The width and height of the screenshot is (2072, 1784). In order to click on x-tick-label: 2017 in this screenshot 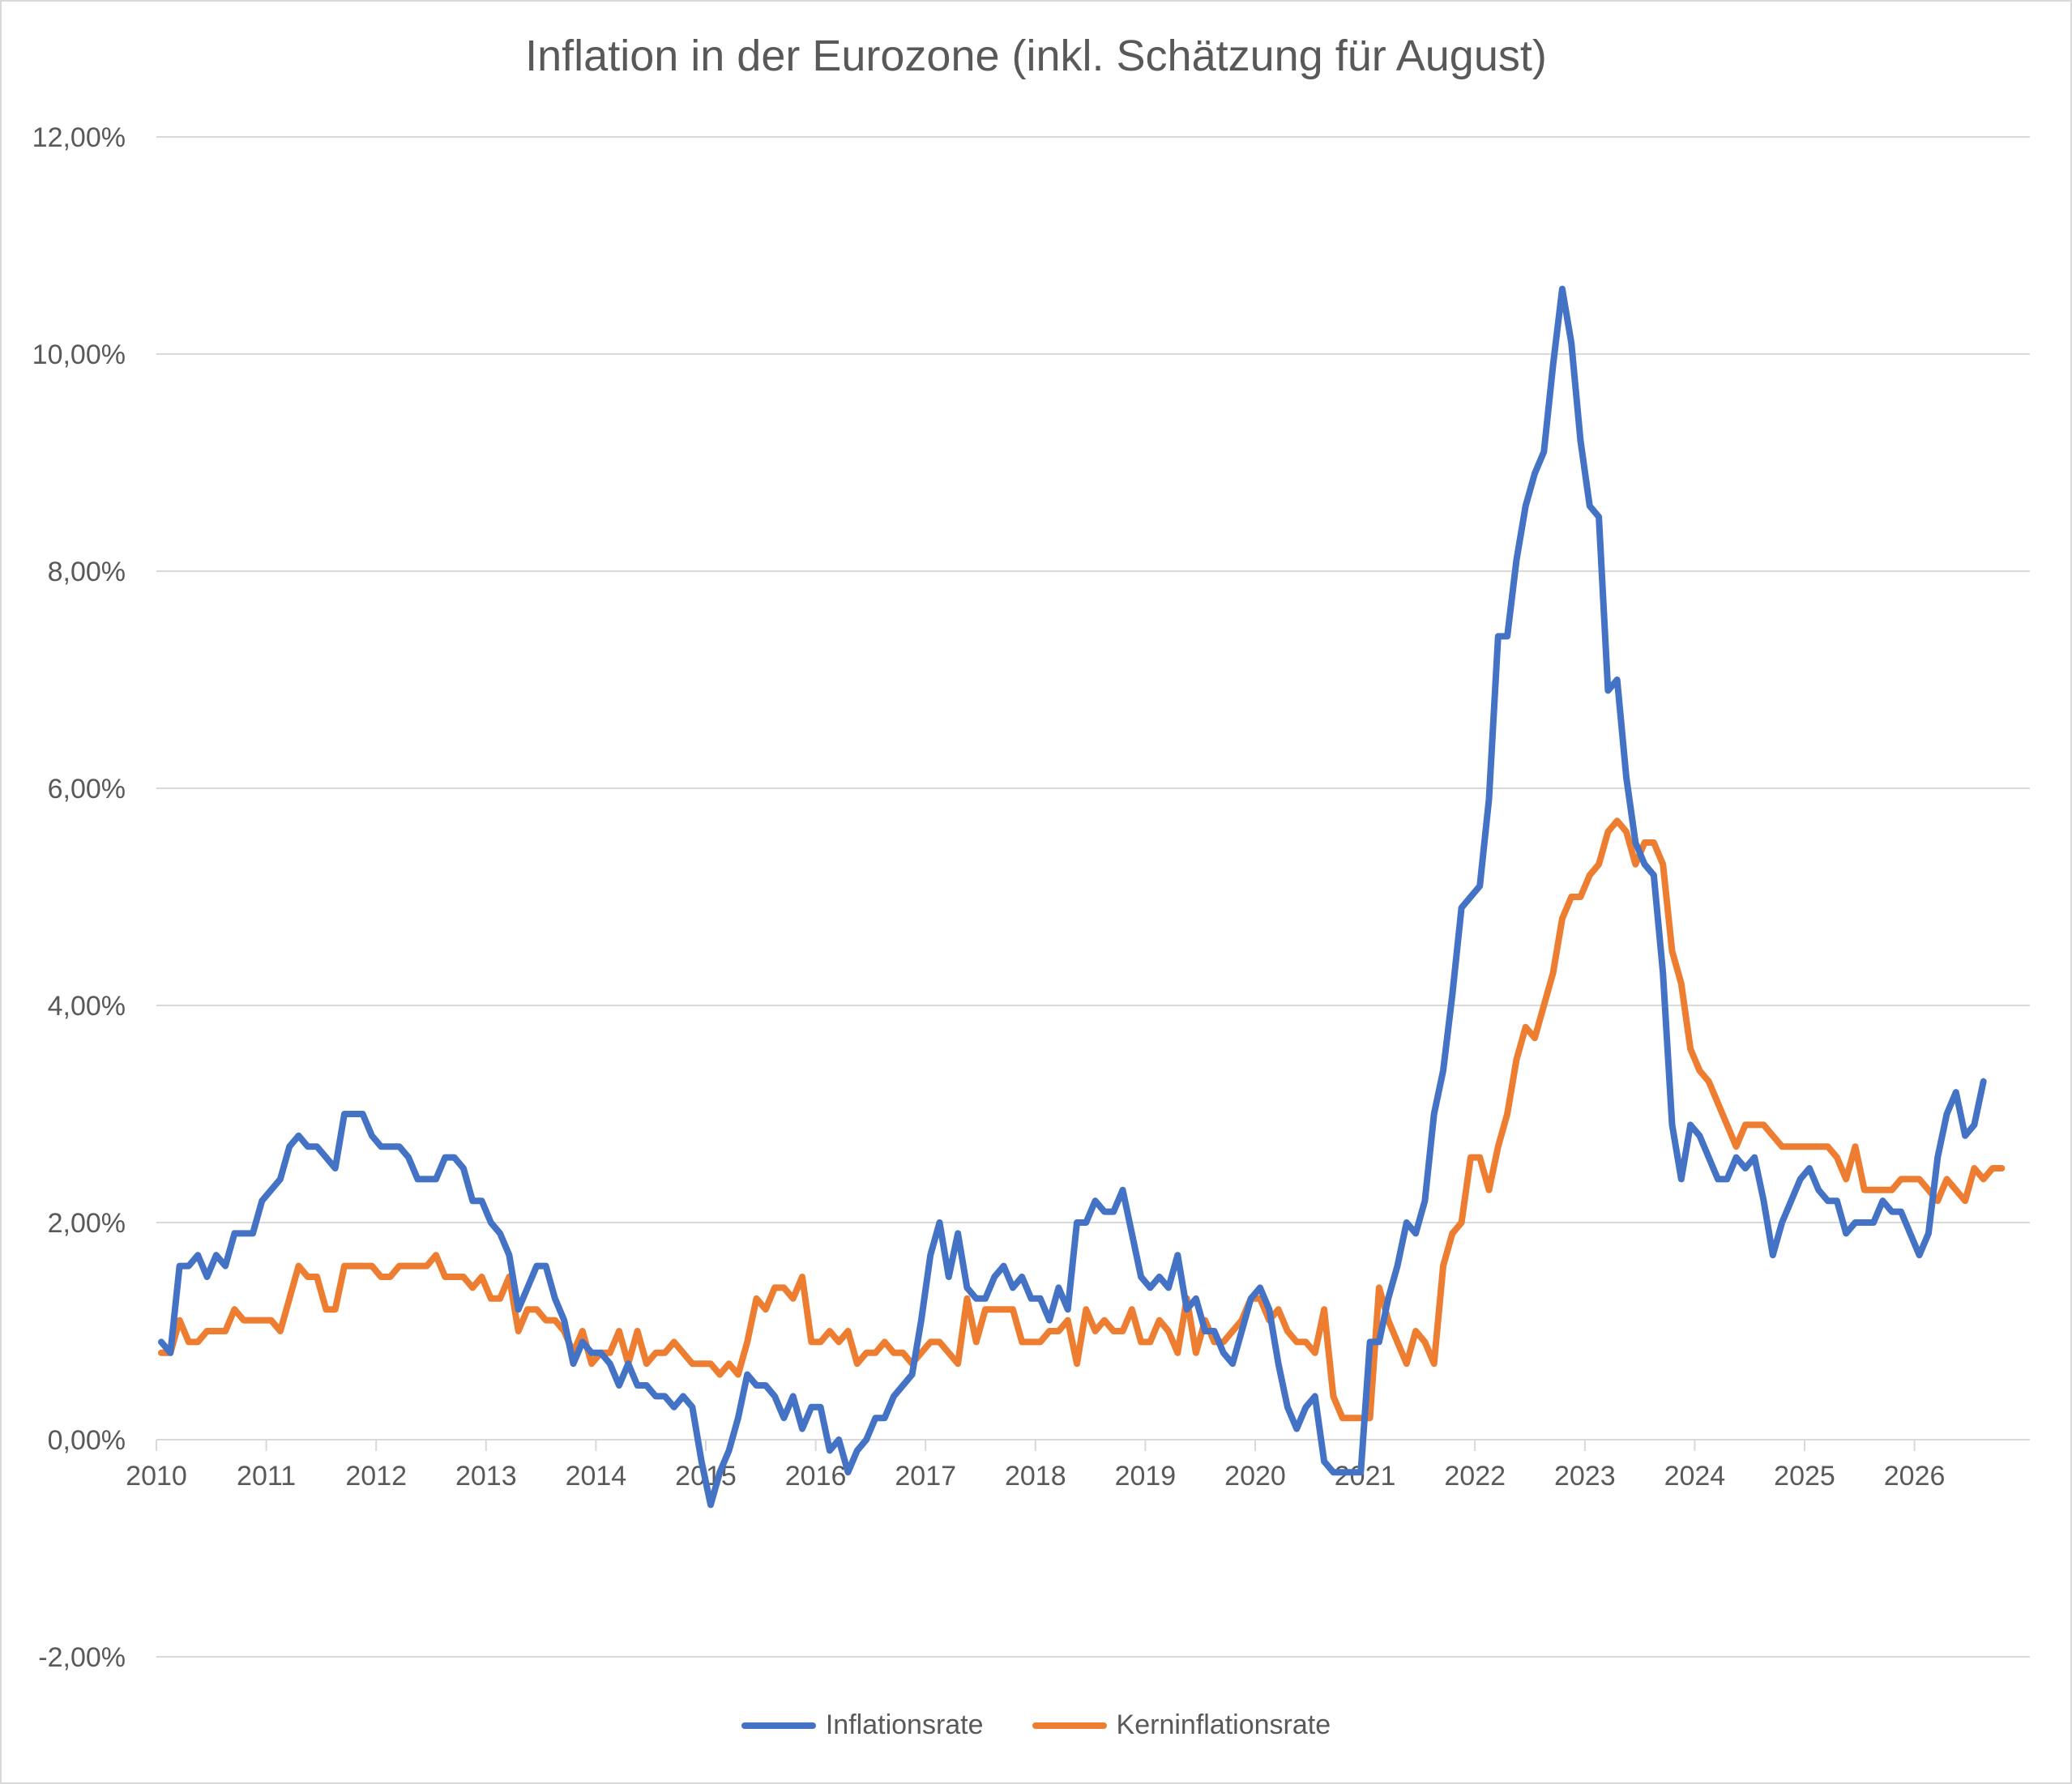, I will do `click(925, 1476)`.